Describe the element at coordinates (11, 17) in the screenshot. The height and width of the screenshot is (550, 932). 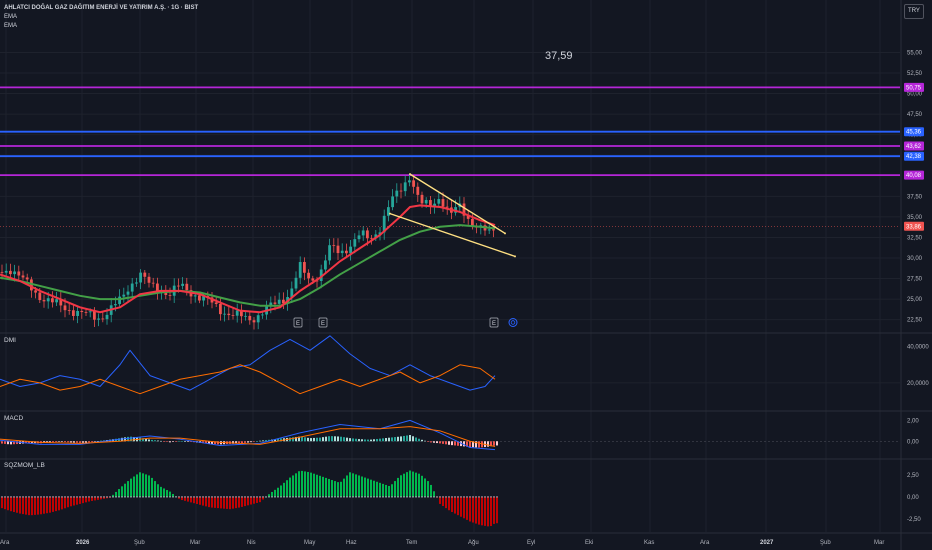
I see `indicator-label-ema-1: EMA` at that location.